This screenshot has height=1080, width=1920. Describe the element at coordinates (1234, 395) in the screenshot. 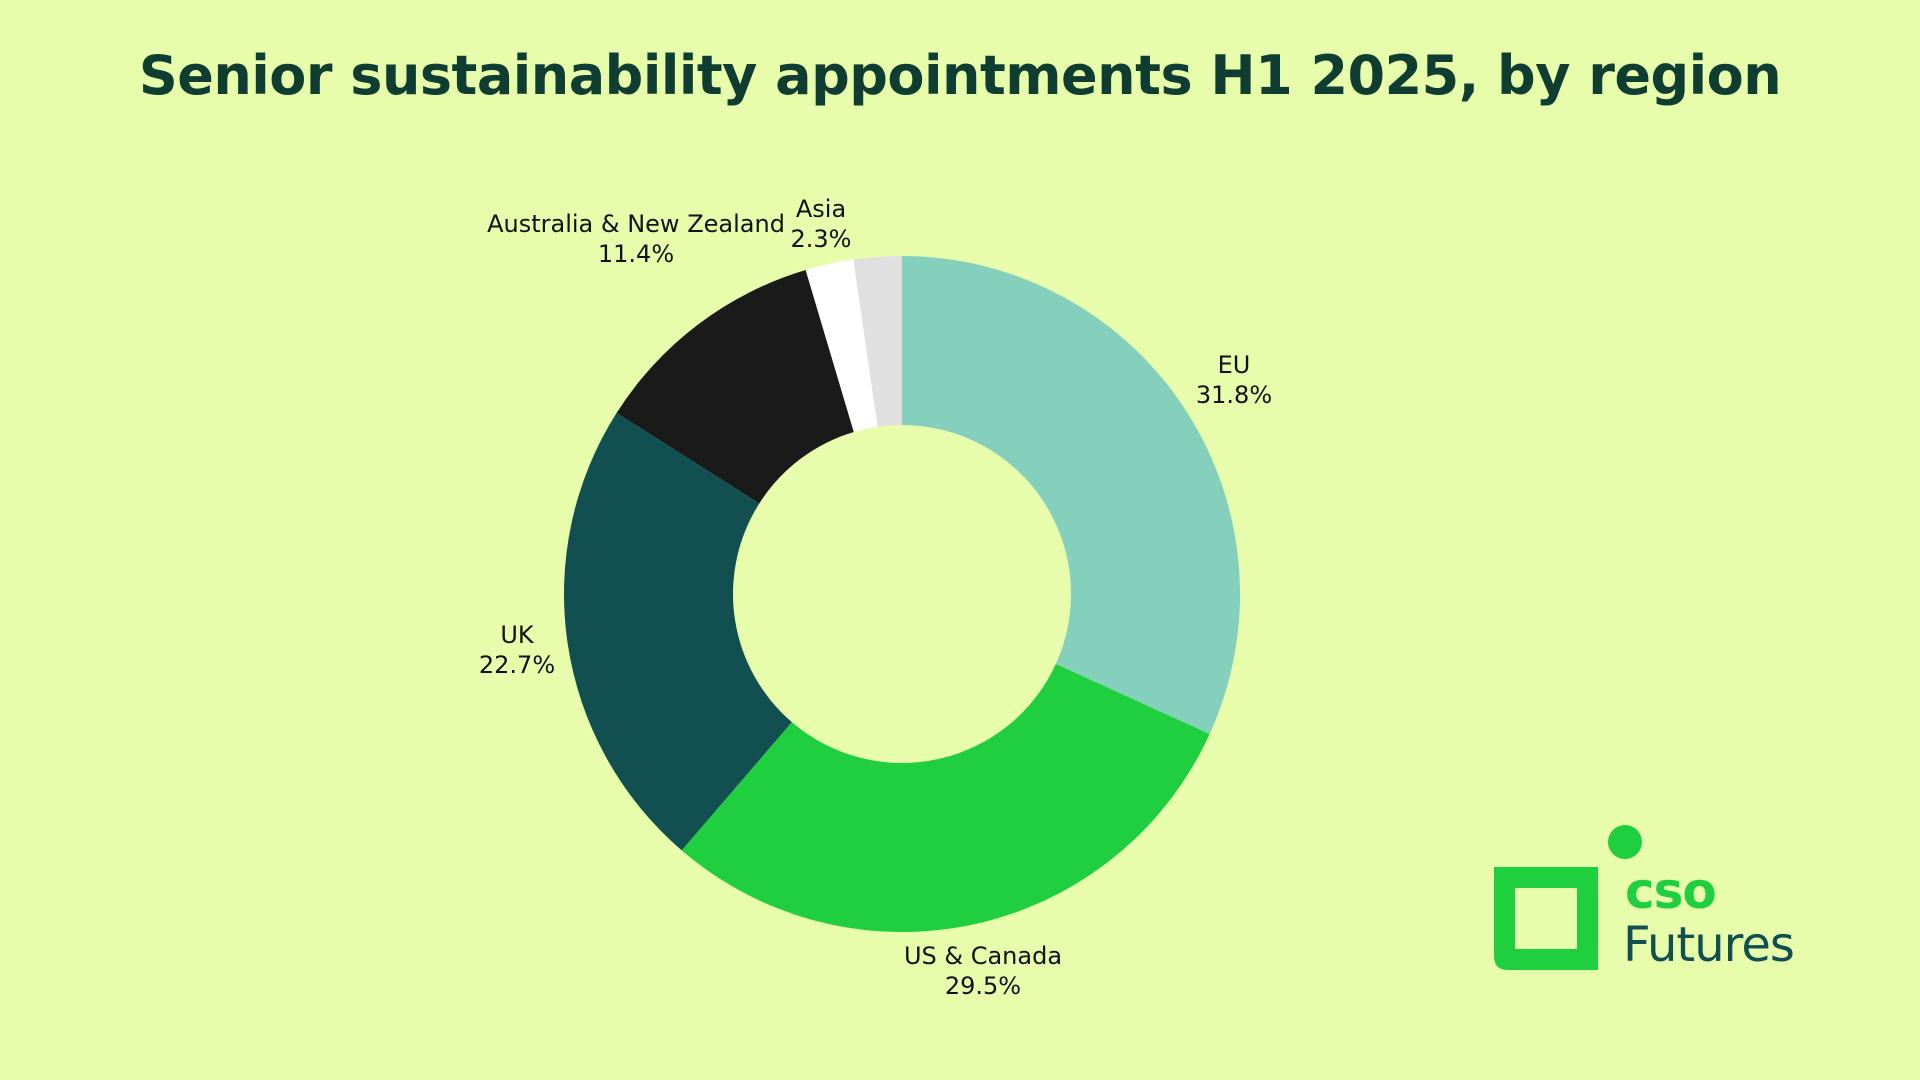

I see `slice-value: 31.8%` at that location.